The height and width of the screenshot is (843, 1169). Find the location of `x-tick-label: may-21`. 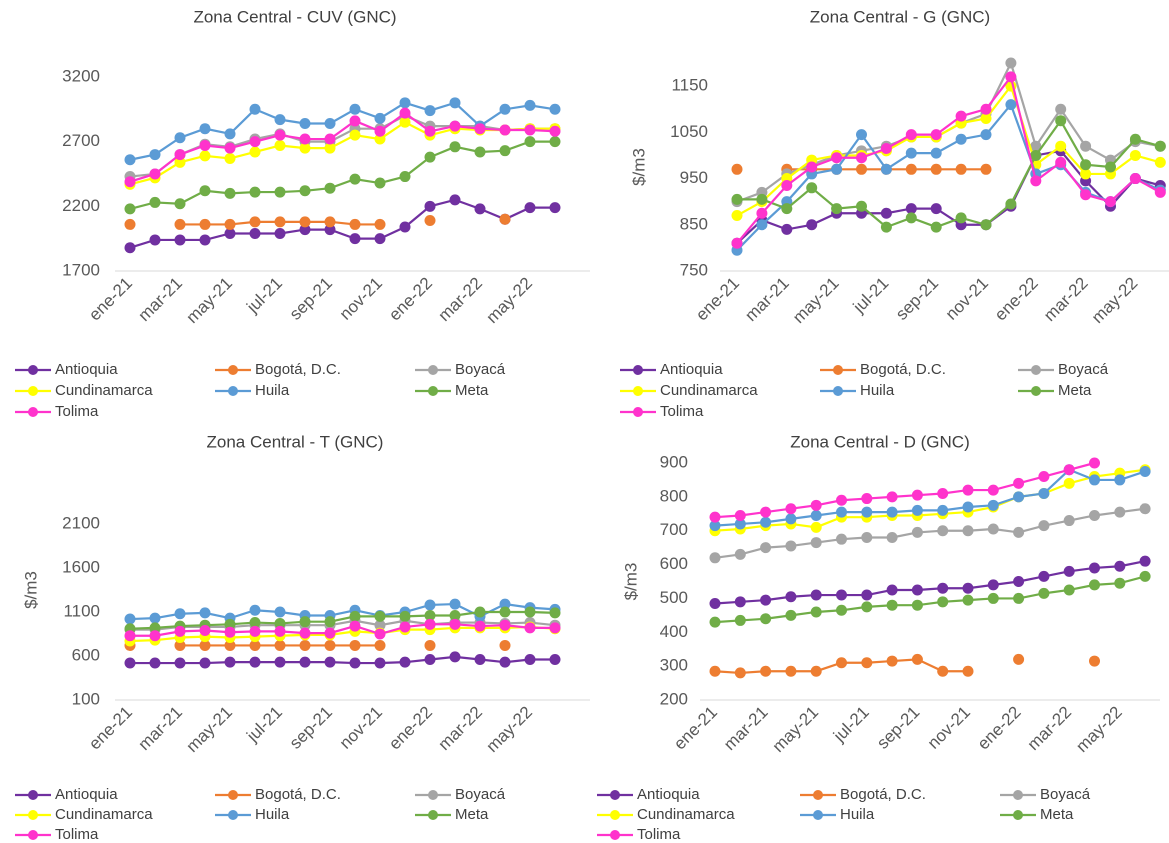

x-tick-label: may-21 is located at coordinates (816, 301).